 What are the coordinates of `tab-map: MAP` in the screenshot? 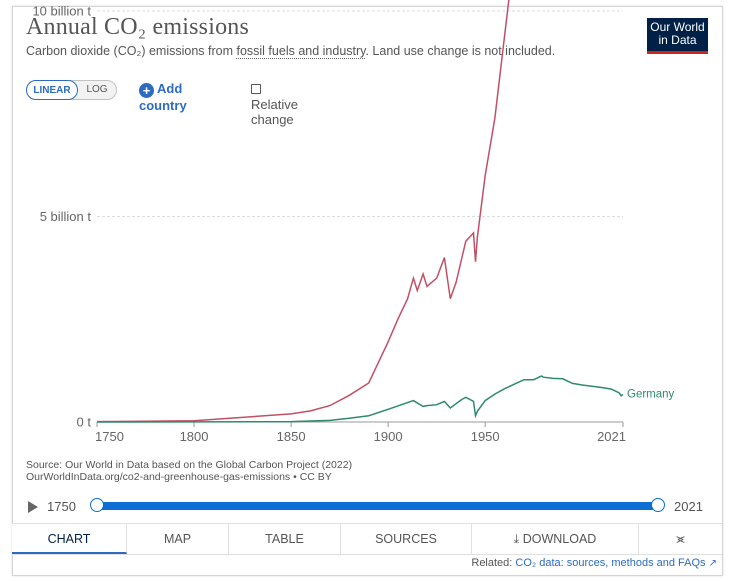 It's located at (178, 539).